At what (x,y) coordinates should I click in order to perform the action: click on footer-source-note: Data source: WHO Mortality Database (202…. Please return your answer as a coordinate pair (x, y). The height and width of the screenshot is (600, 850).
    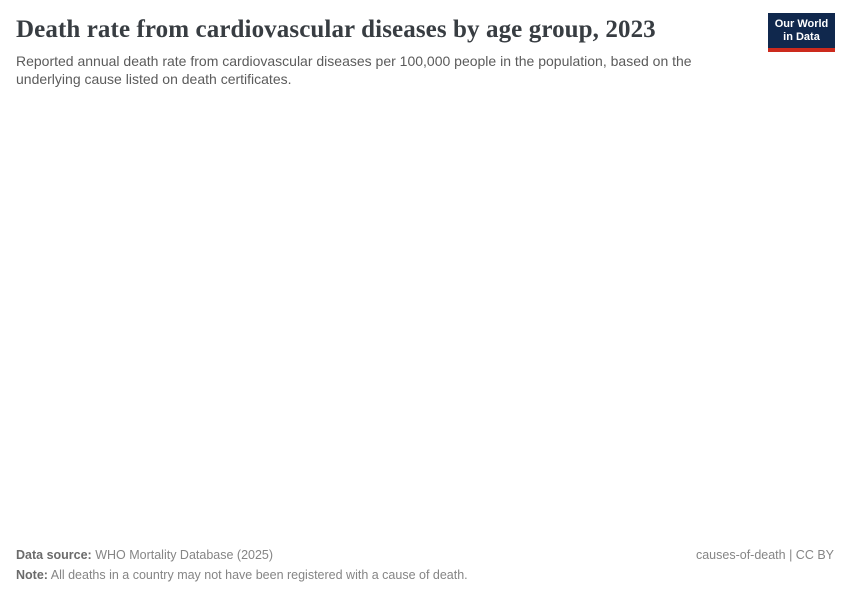
    Looking at the image, I should click on (242, 565).